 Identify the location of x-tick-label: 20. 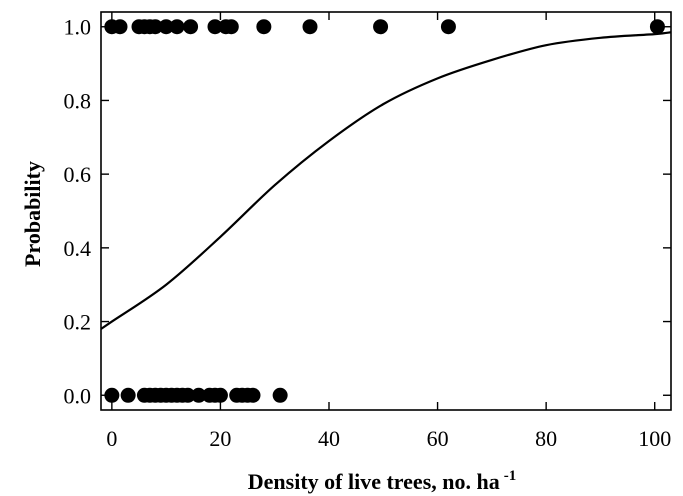
(220, 438).